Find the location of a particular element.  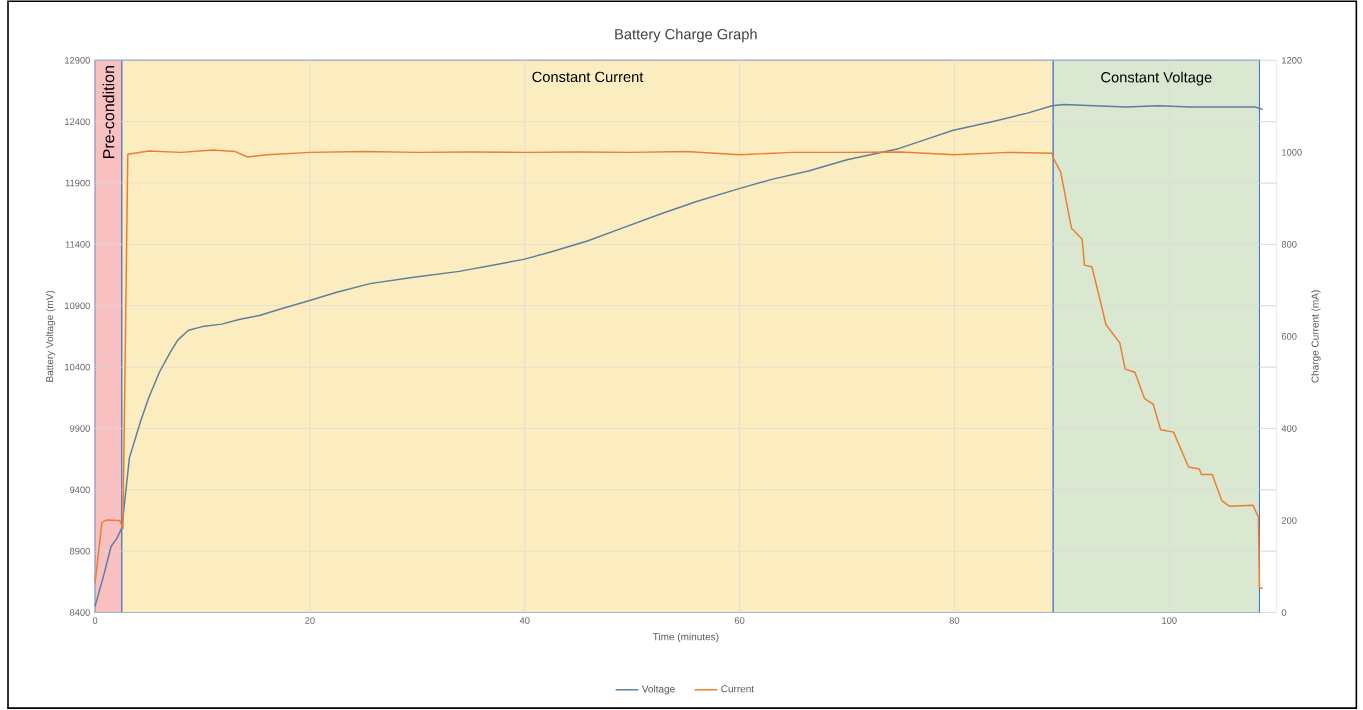

y-tick-label: 12900 is located at coordinates (77, 60).